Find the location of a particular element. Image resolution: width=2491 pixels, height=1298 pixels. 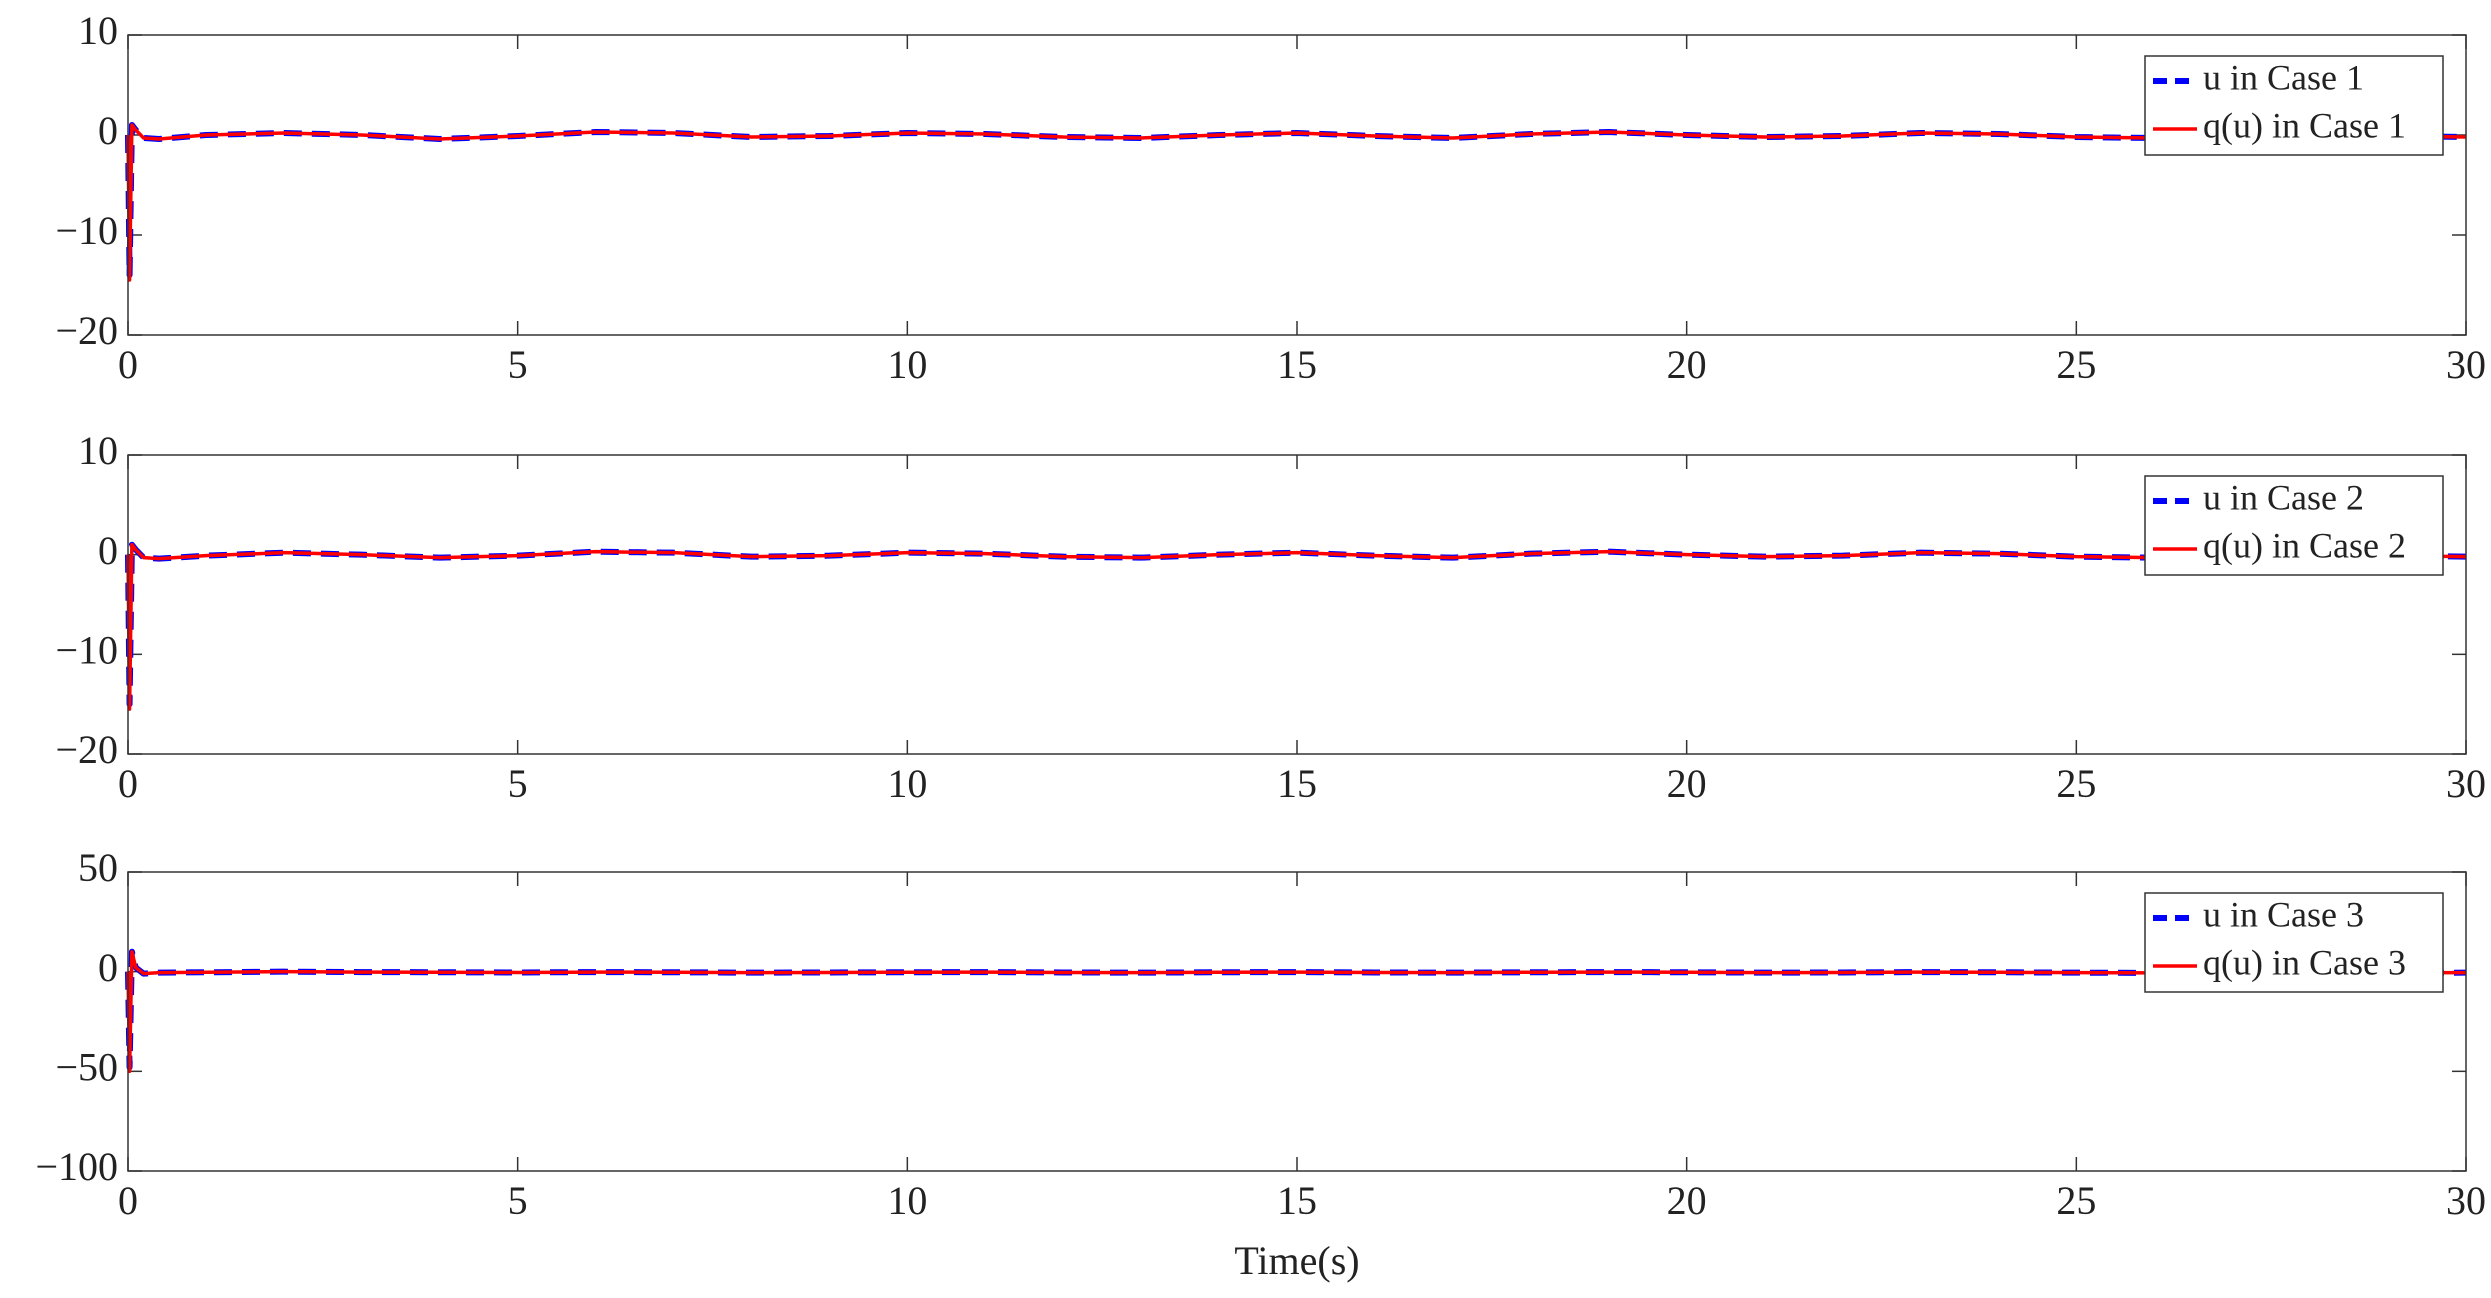

y-tick-label: 50 is located at coordinates (98, 867).